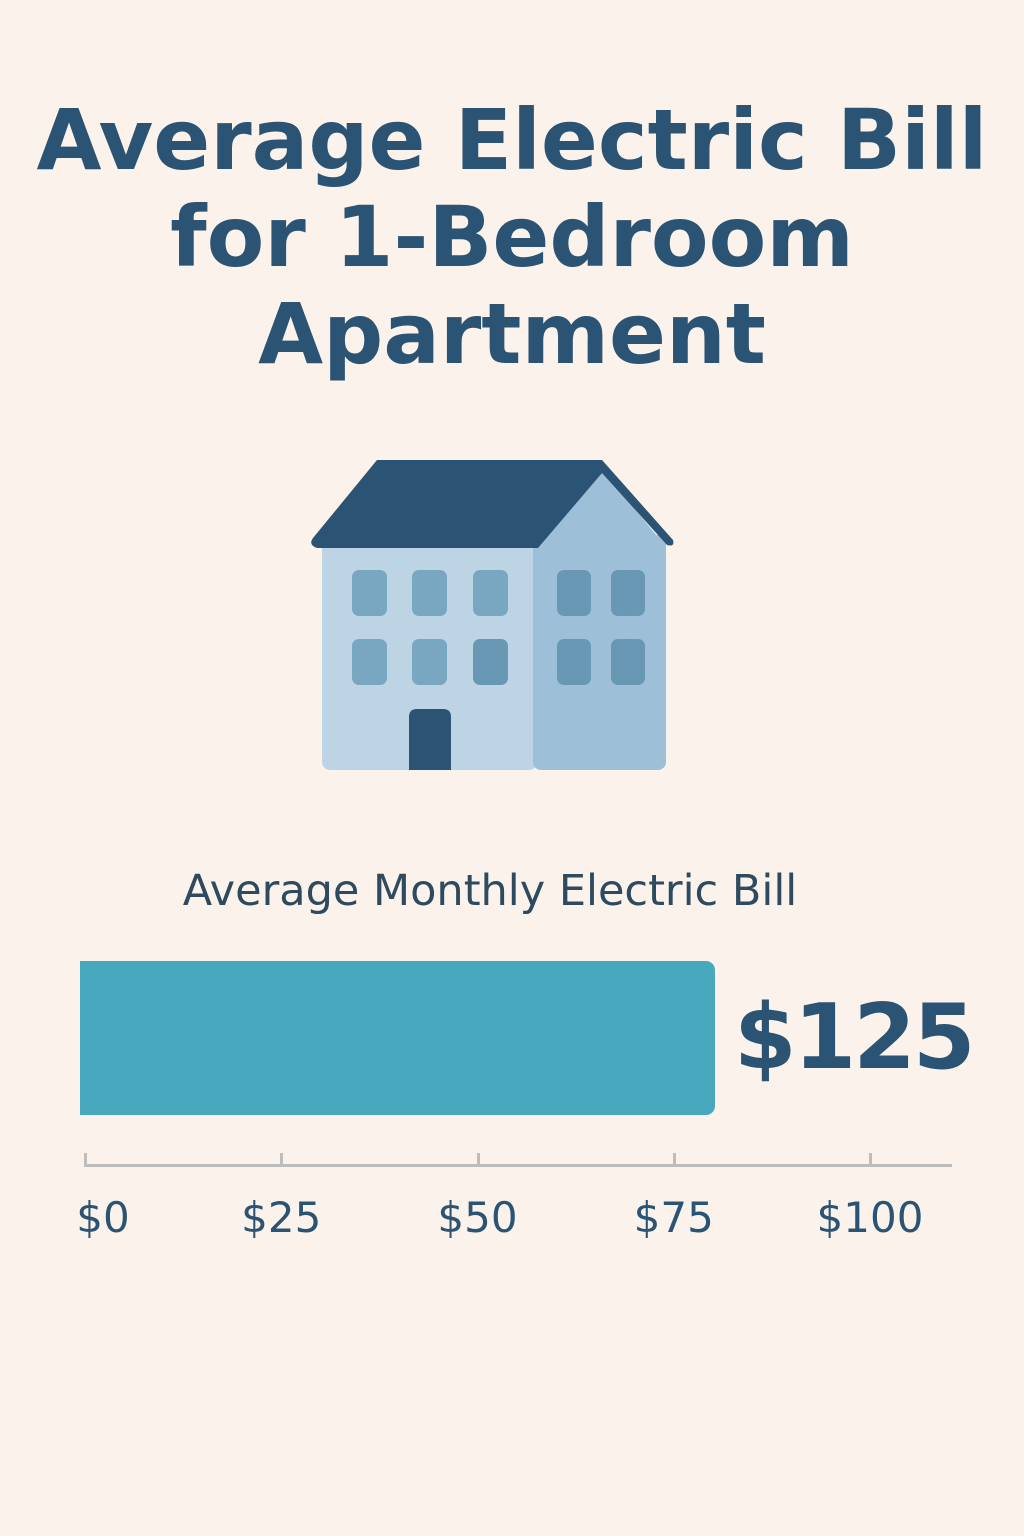  What do you see at coordinates (477, 1217) in the screenshot?
I see `x-tick-label: $50` at bounding box center [477, 1217].